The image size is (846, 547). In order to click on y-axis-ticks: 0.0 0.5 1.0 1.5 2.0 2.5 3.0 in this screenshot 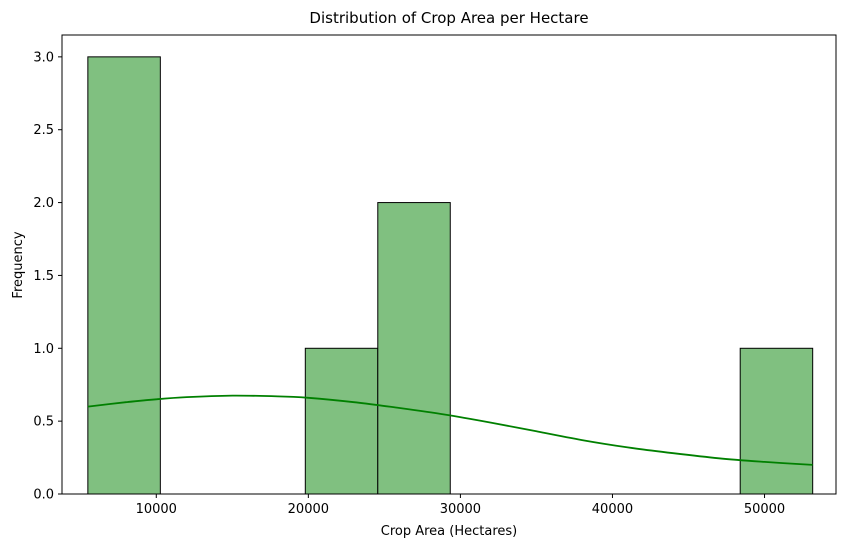, I will do `click(47, 276)`.